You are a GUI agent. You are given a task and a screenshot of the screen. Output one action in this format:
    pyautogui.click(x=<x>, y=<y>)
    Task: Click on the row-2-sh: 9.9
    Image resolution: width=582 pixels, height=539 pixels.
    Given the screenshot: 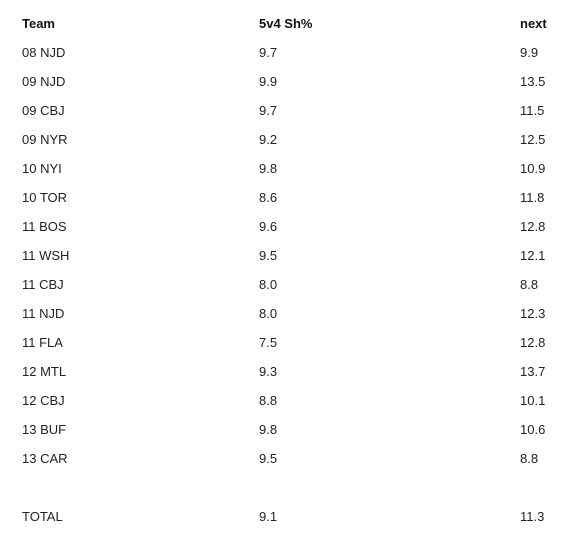 What is the action you would take?
    pyautogui.click(x=268, y=81)
    